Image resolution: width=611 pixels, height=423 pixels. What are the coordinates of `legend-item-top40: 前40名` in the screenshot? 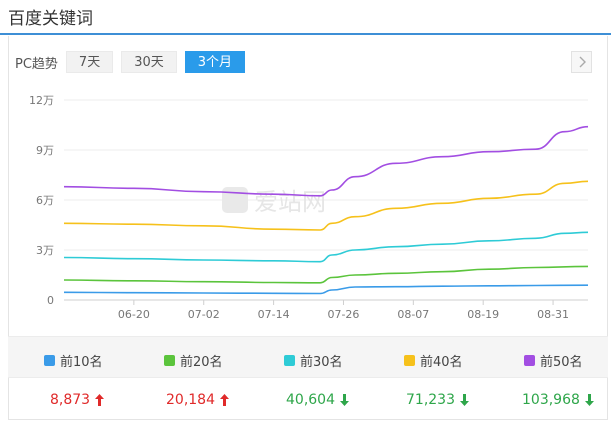 It's located at (433, 360).